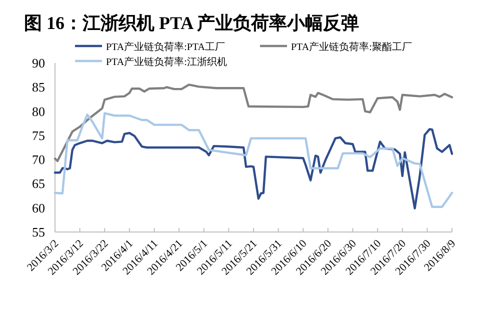 Image resolution: width=496 pixels, height=335 pixels. Describe the element at coordinates (192, 23) in the screenshot. I see `chart-title: 图 16：江浙织机 PTA 产业负荷率小幅反弹` at that location.